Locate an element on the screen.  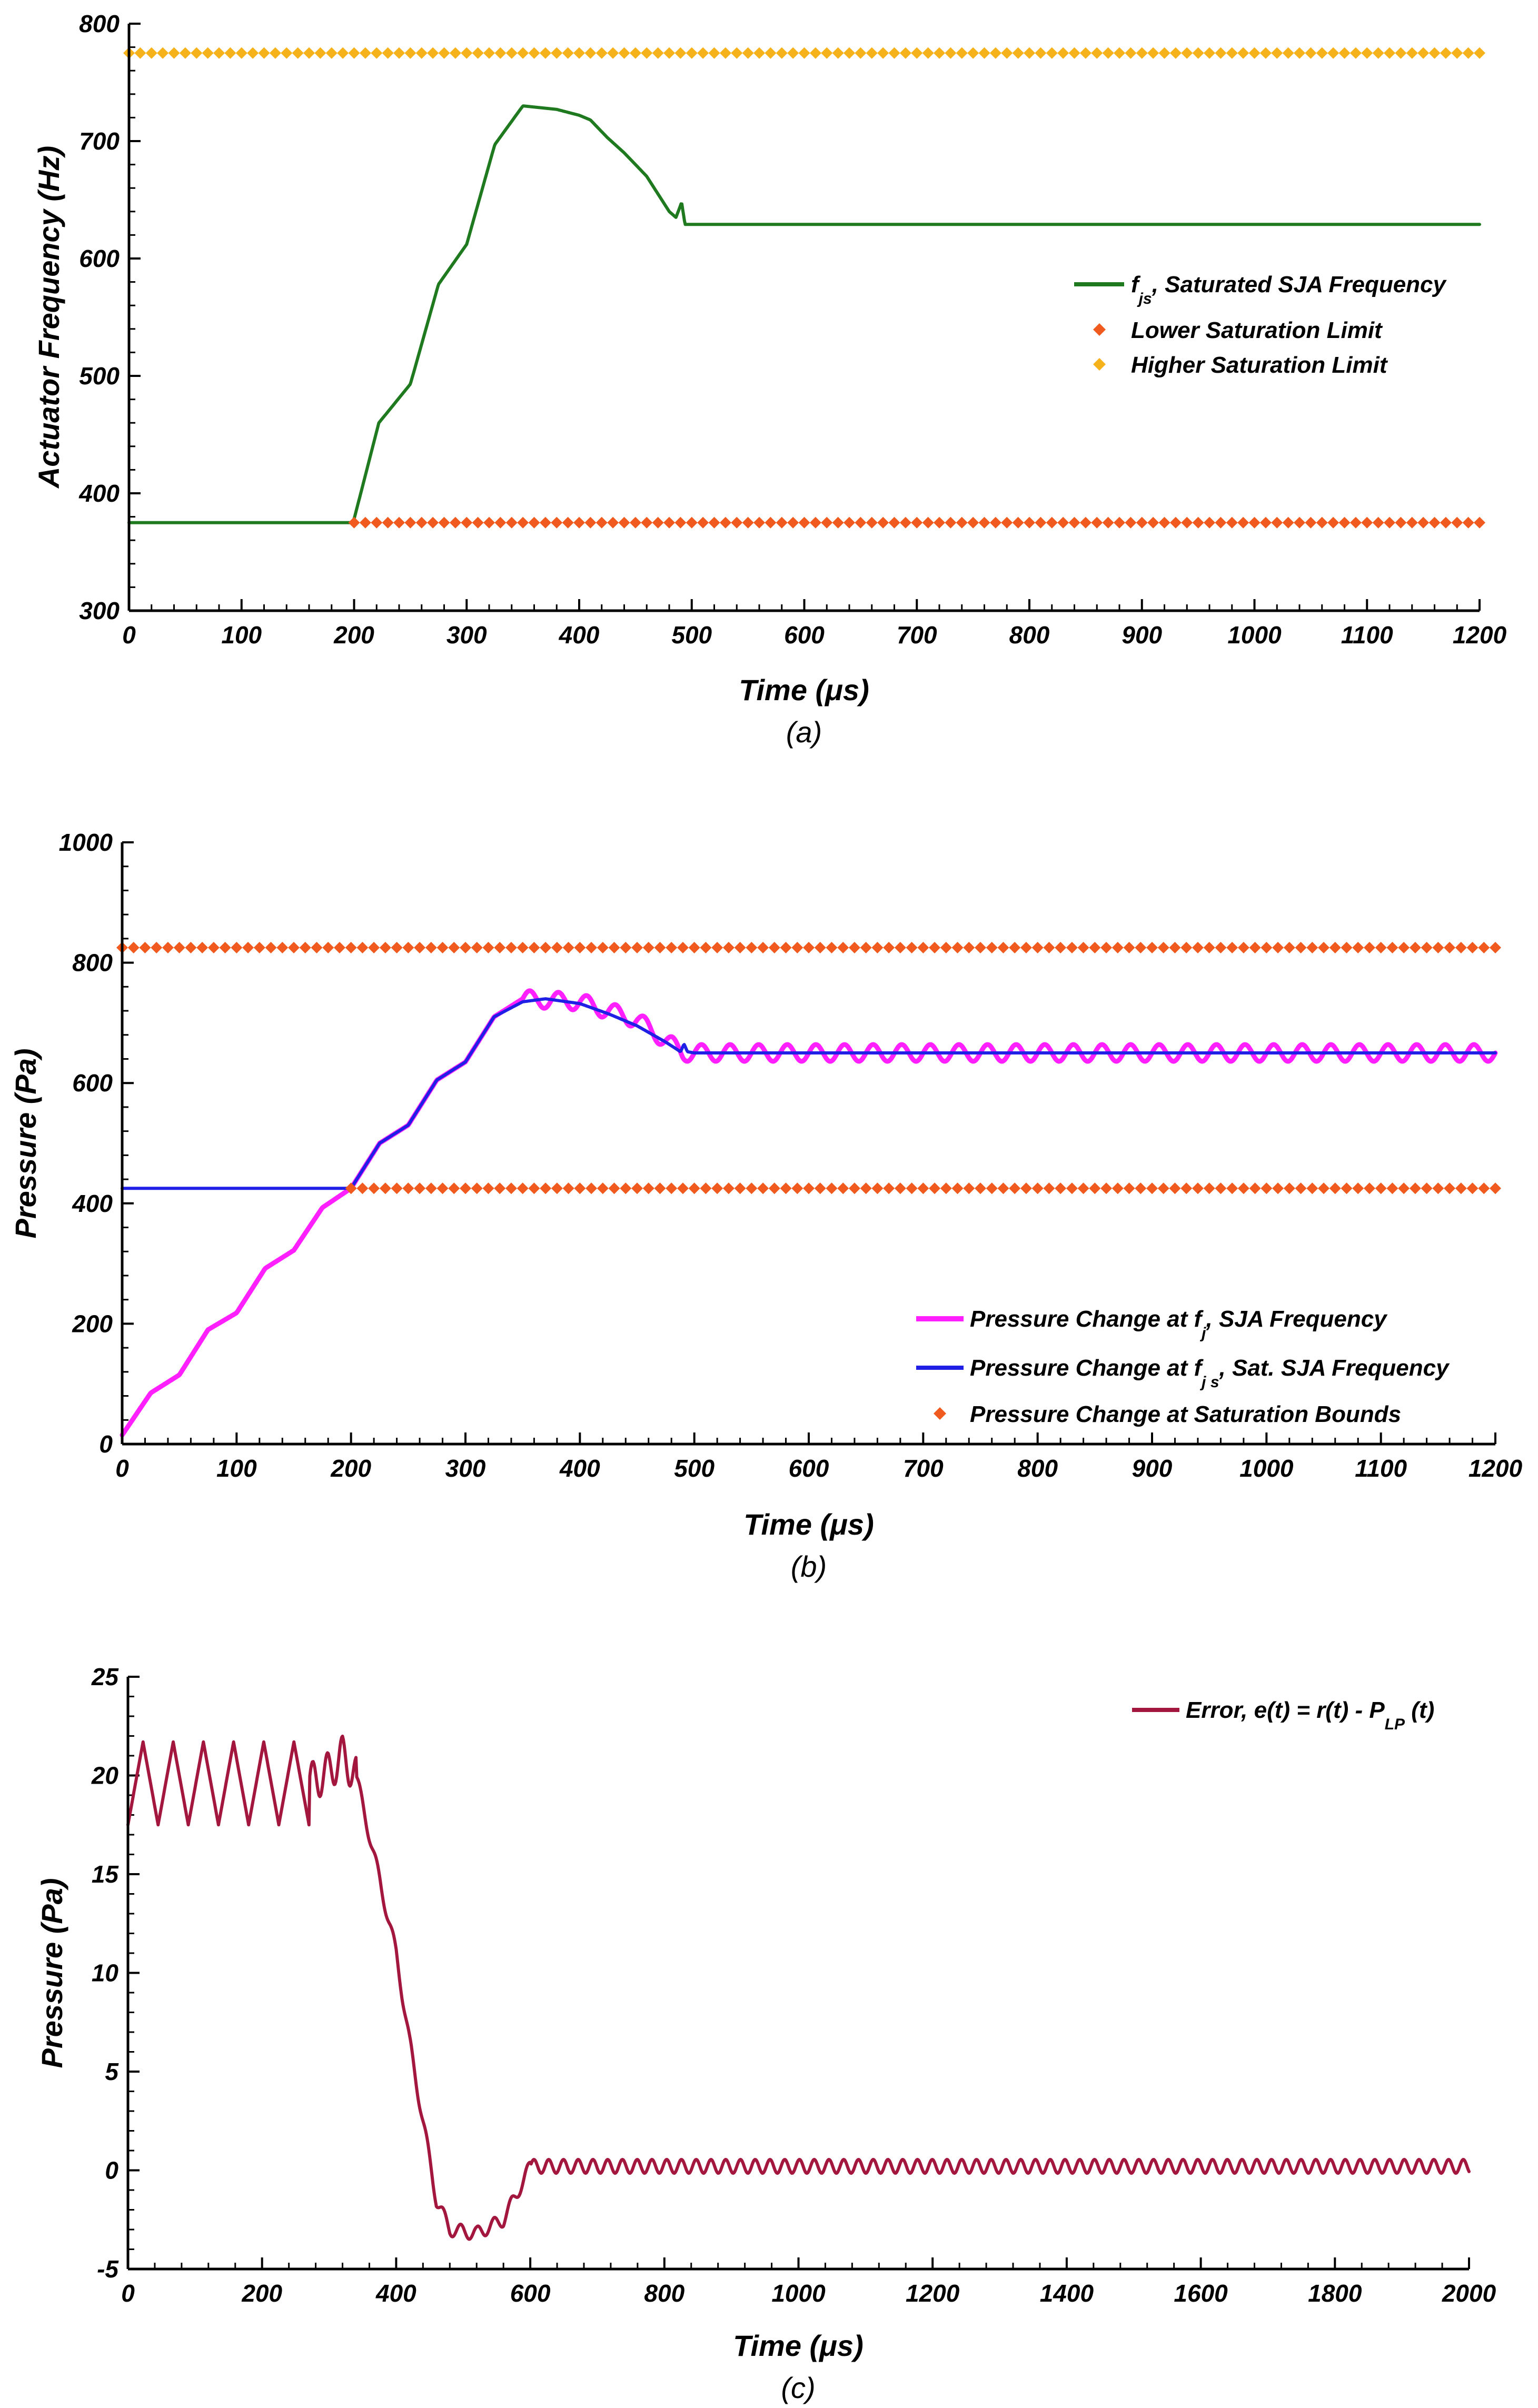
x-tick-label: 700 is located at coordinates (923, 1468).